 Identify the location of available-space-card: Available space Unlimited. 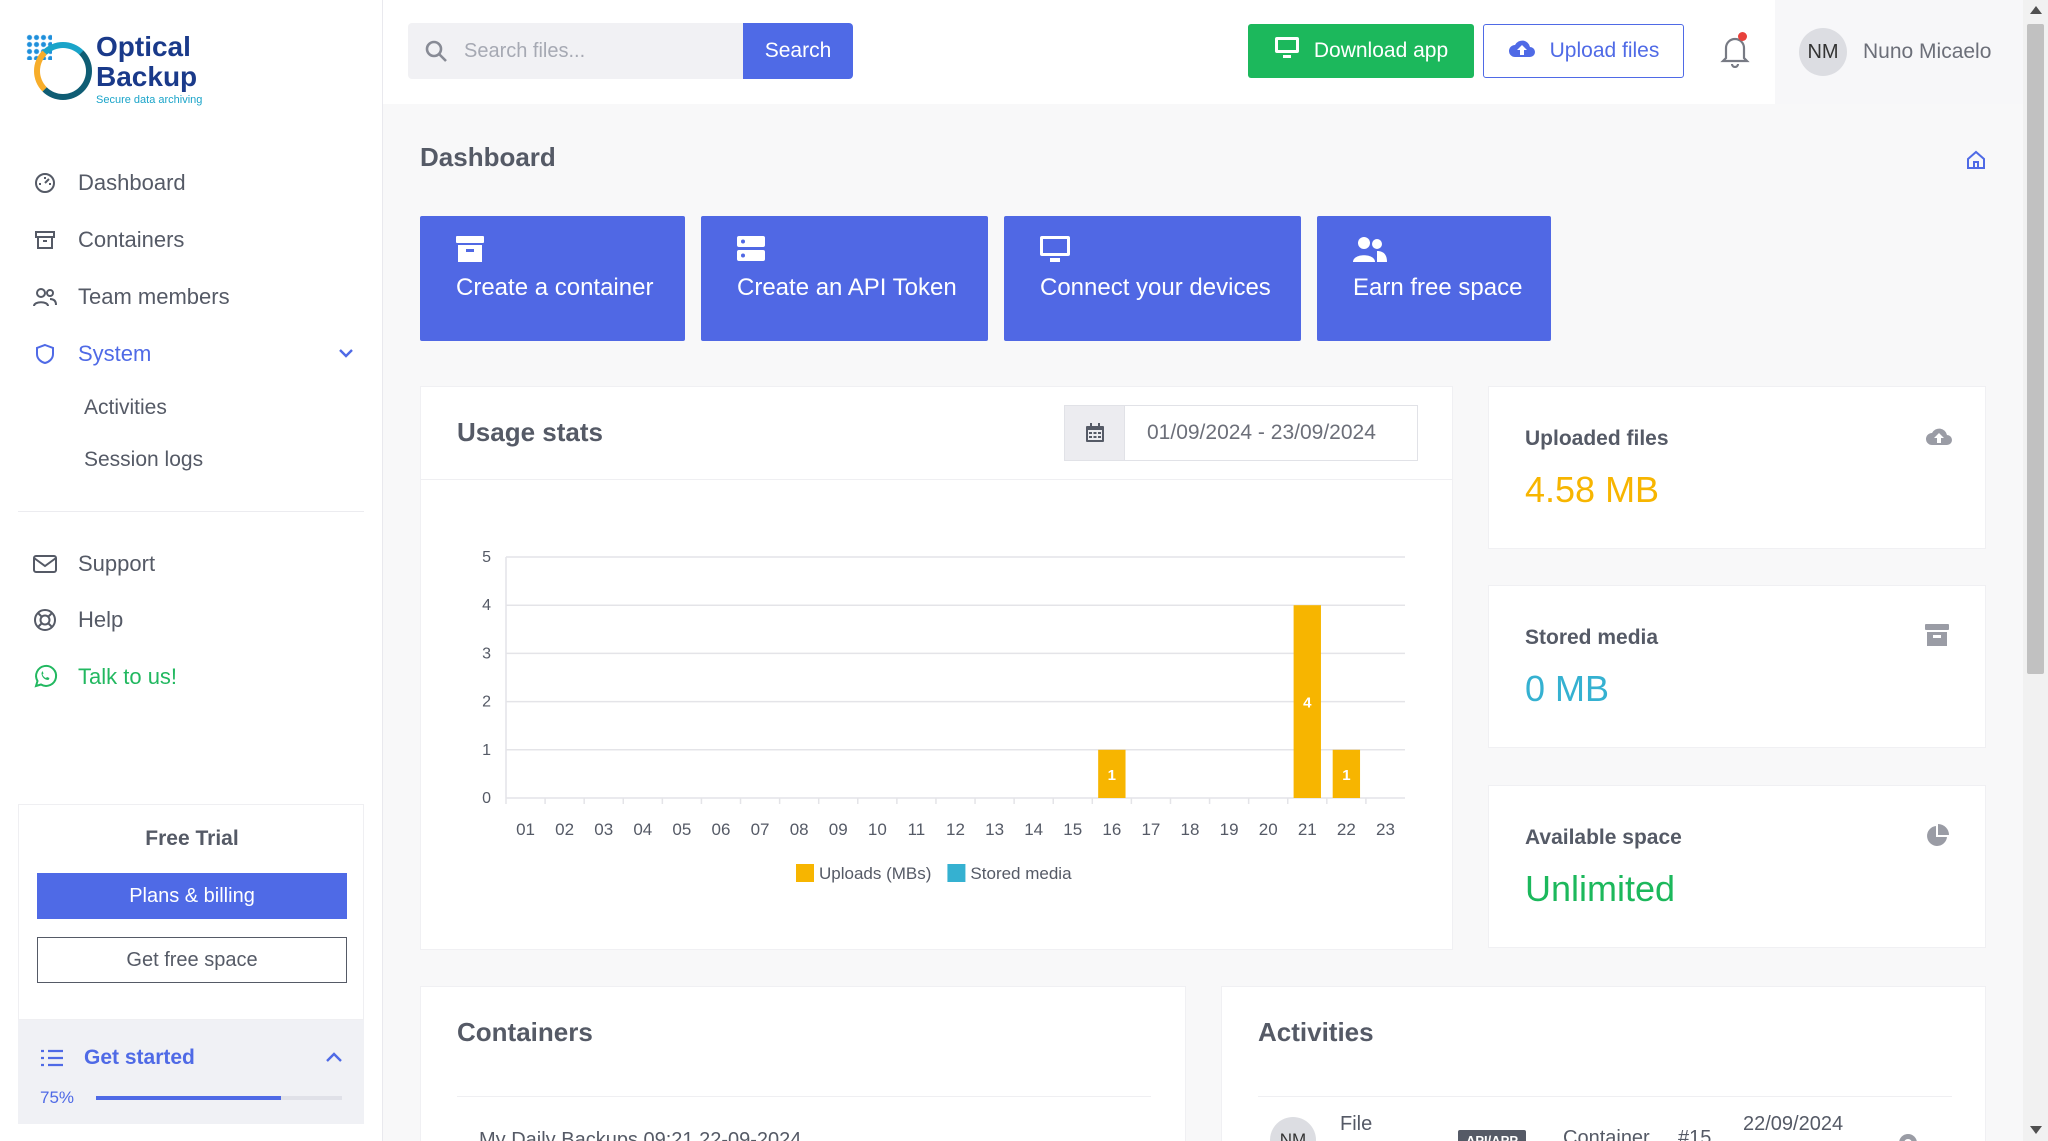
(1737, 866).